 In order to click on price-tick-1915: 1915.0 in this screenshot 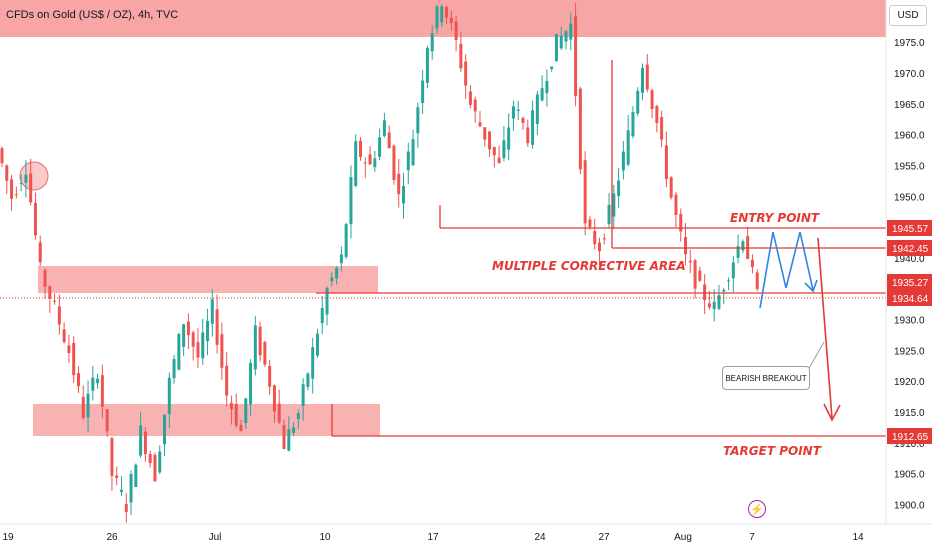, I will do `click(909, 413)`.